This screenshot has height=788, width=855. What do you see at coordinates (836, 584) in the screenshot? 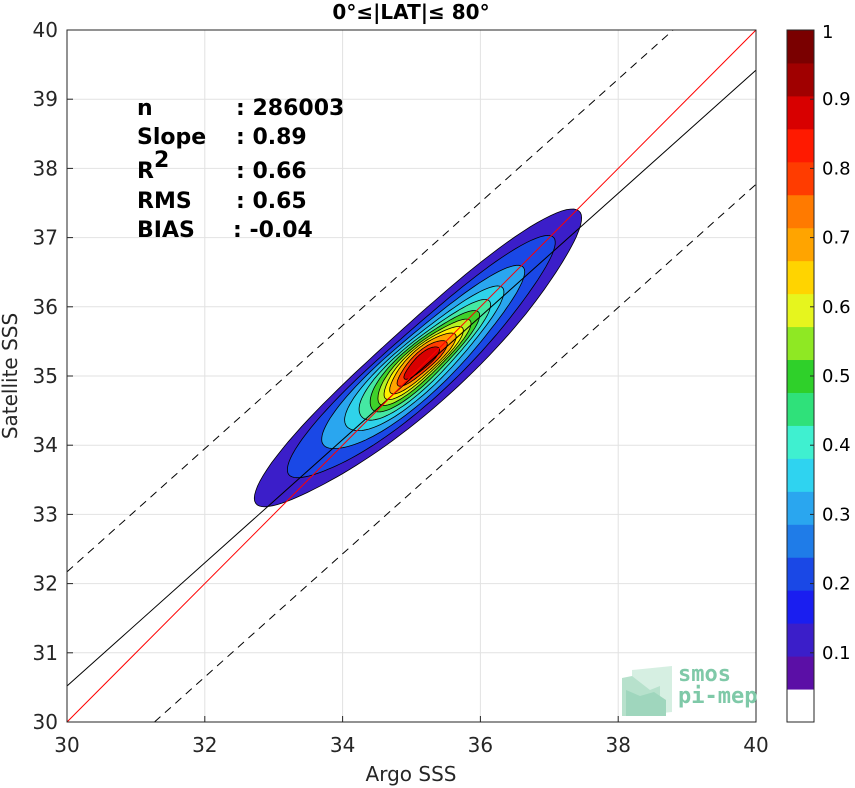
I see `colorbar-tick-label: 0.2` at bounding box center [836, 584].